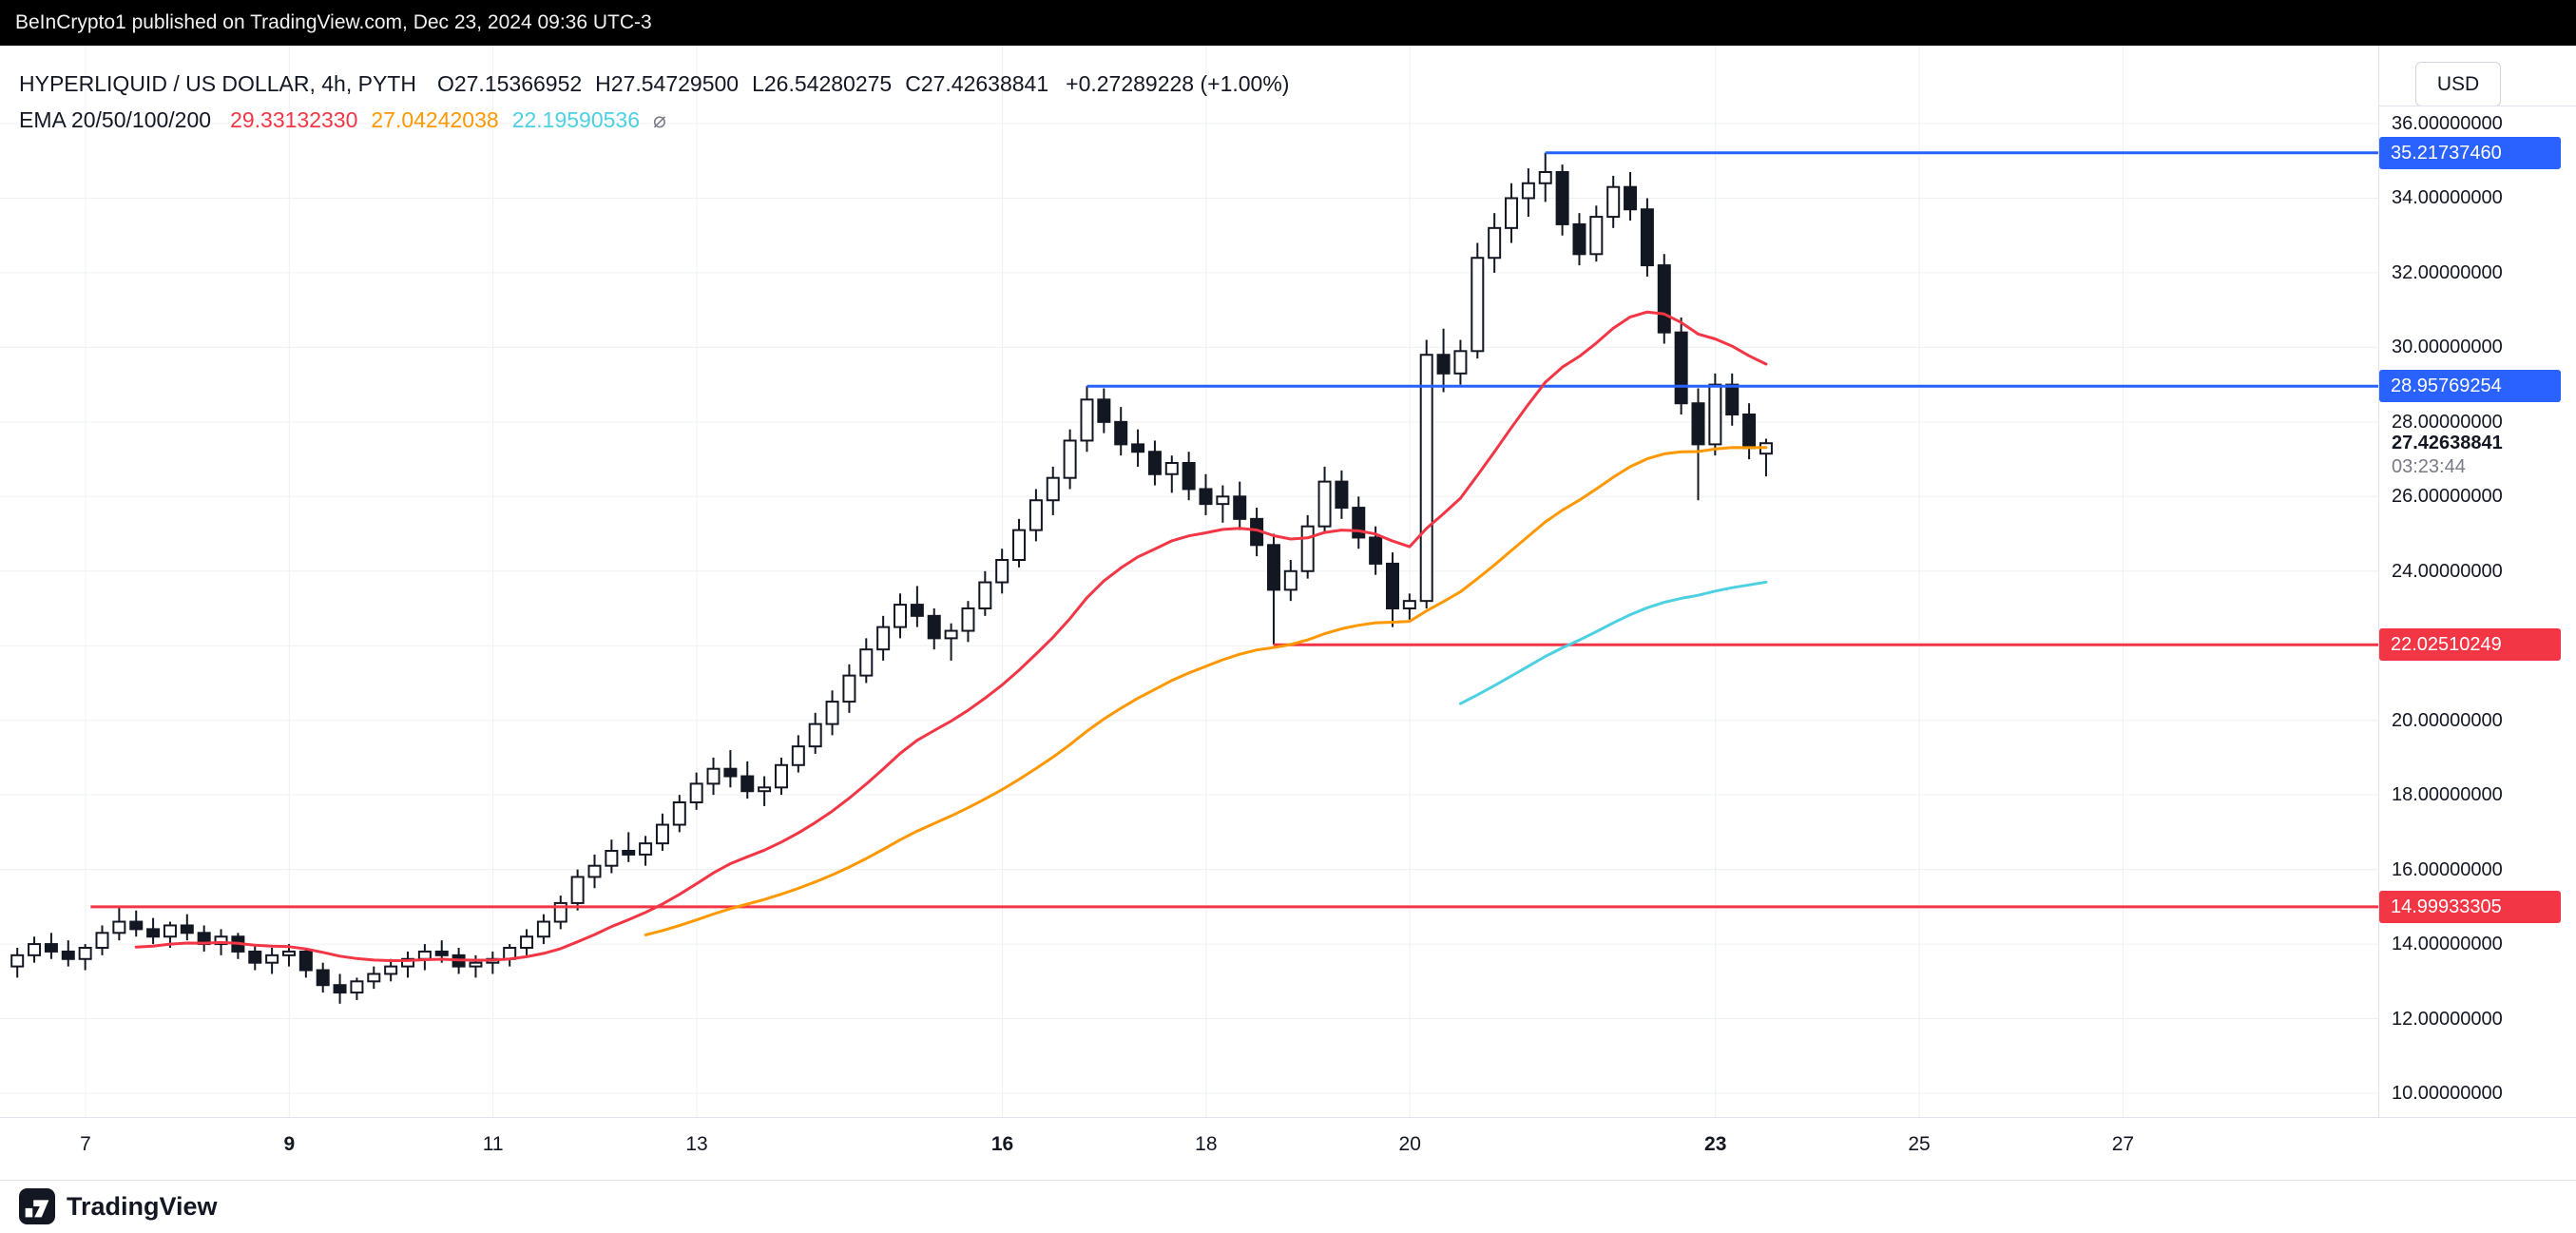 This screenshot has width=2576, height=1233. What do you see at coordinates (2458, 84) in the screenshot?
I see `currency-toggle-button: USD` at bounding box center [2458, 84].